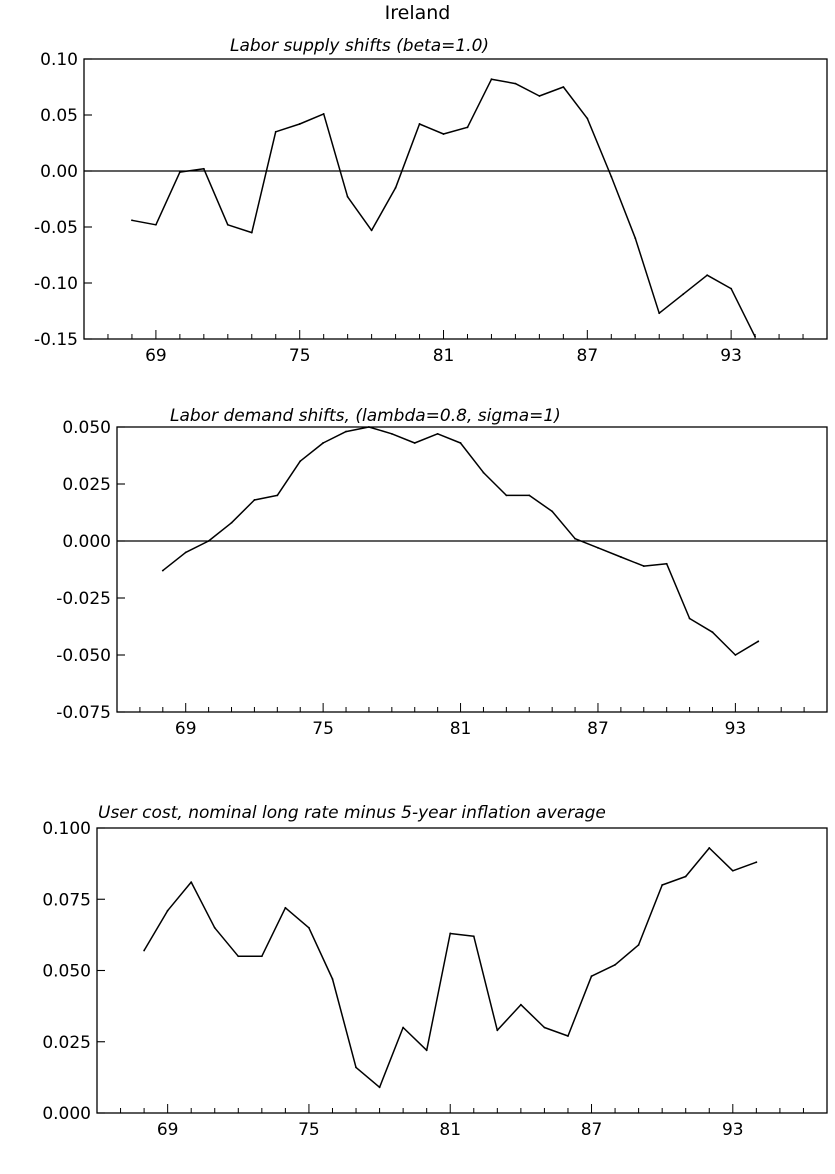 This screenshot has width=835, height=1174. What do you see at coordinates (59, 172) in the screenshot?
I see `y-tick-label: 0.00` at bounding box center [59, 172].